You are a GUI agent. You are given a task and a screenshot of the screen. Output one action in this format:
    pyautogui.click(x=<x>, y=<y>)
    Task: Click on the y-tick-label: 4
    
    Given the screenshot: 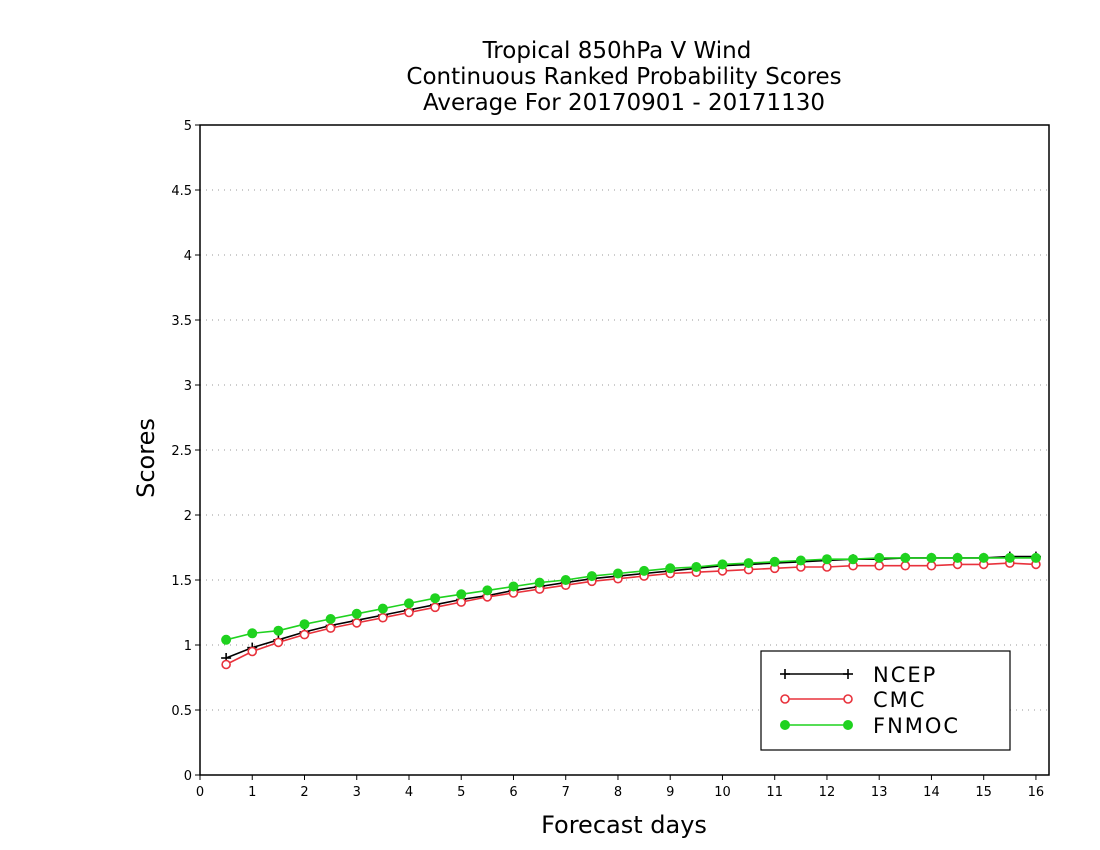 What is the action you would take?
    pyautogui.click(x=188, y=256)
    